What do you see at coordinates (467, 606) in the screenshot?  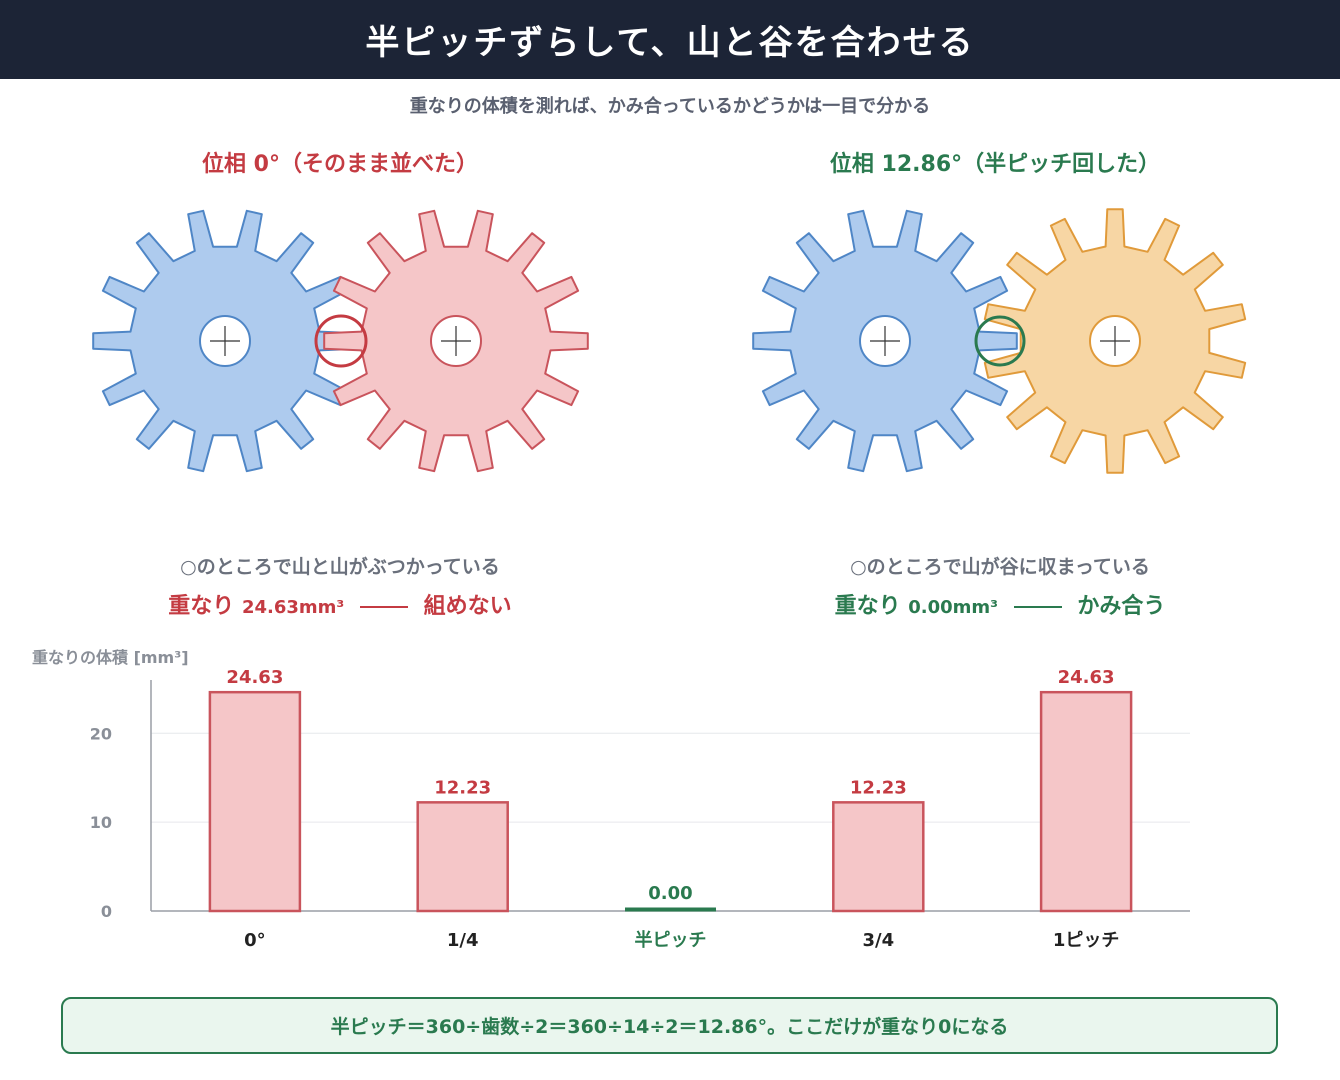 I see `left-verdict-suffix: 組めない` at bounding box center [467, 606].